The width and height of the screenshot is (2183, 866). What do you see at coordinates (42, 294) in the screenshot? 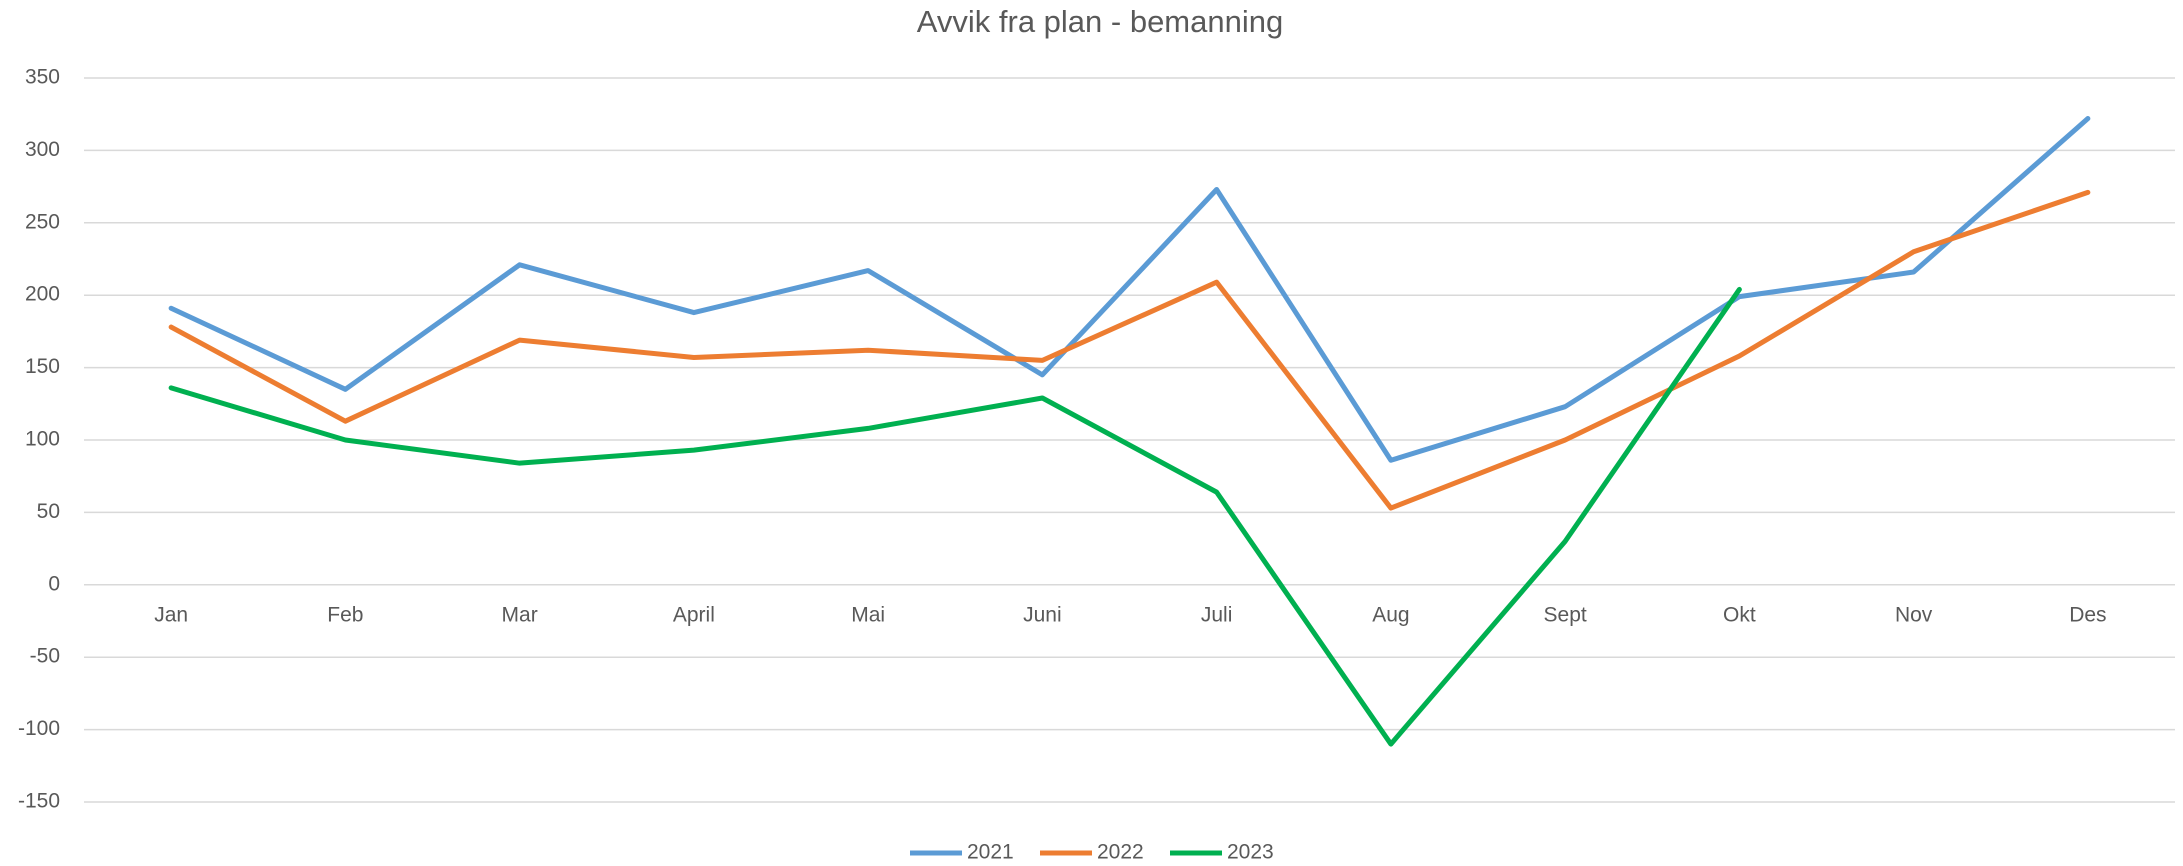
I see `y-tick-label: 200` at bounding box center [42, 294].